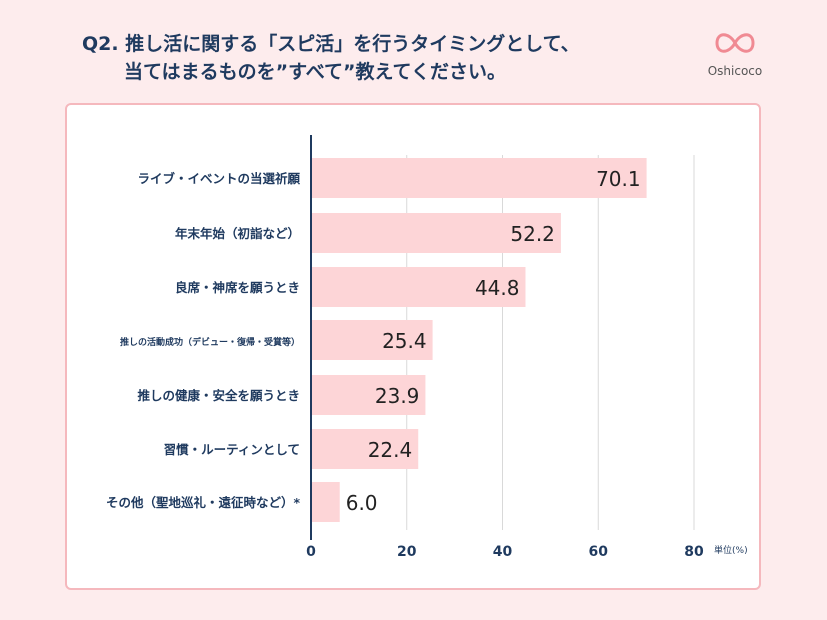 This screenshot has height=620, width=827. Describe the element at coordinates (232, 449) in the screenshot. I see `category-label: 習慣・ルーティンとして` at that location.